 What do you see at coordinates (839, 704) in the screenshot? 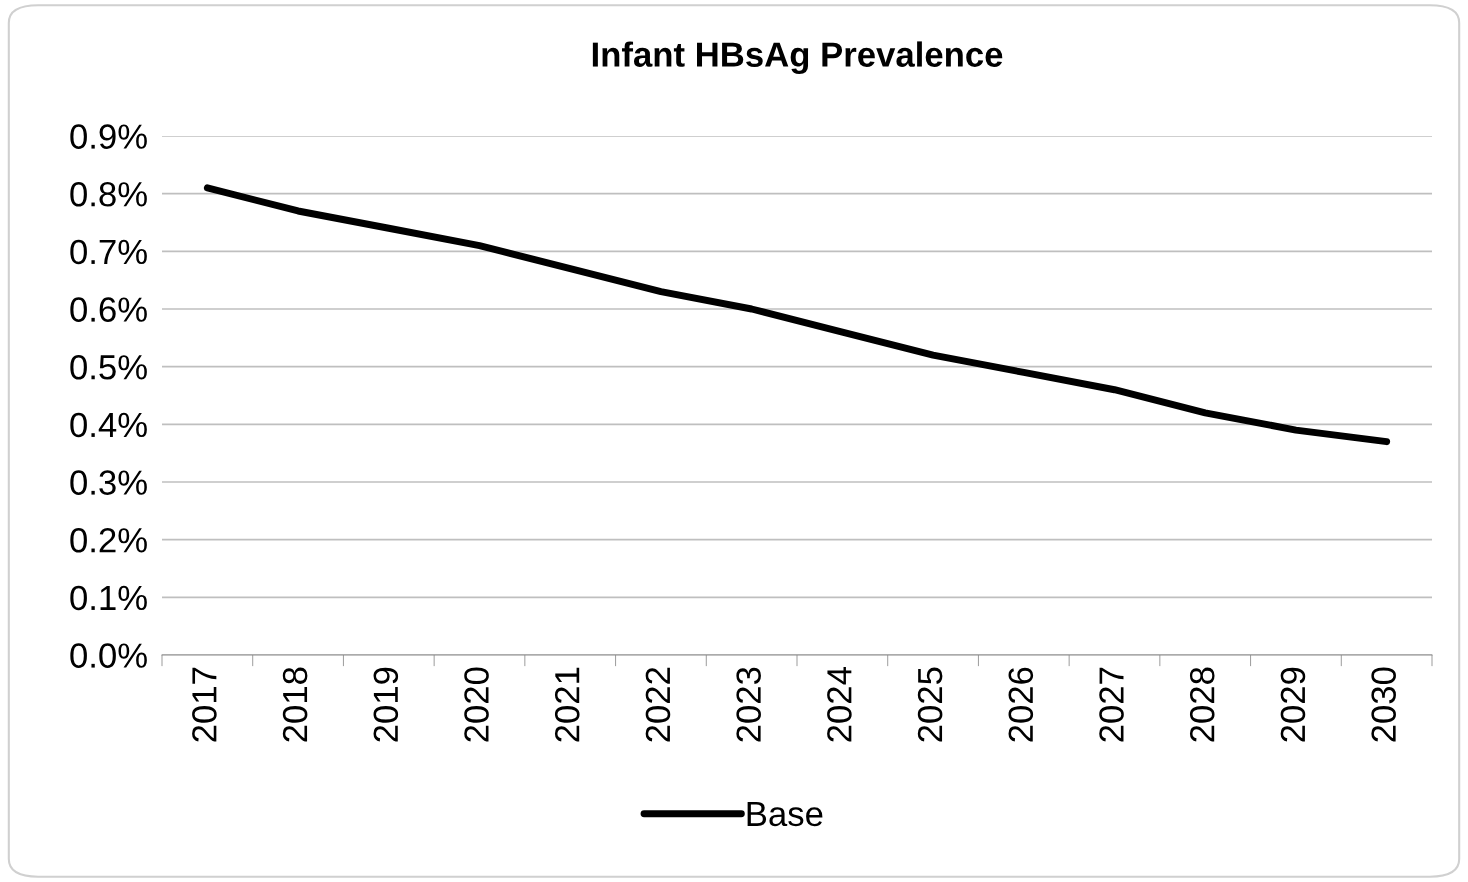
I see `x-tick-label: 2024` at bounding box center [839, 704].